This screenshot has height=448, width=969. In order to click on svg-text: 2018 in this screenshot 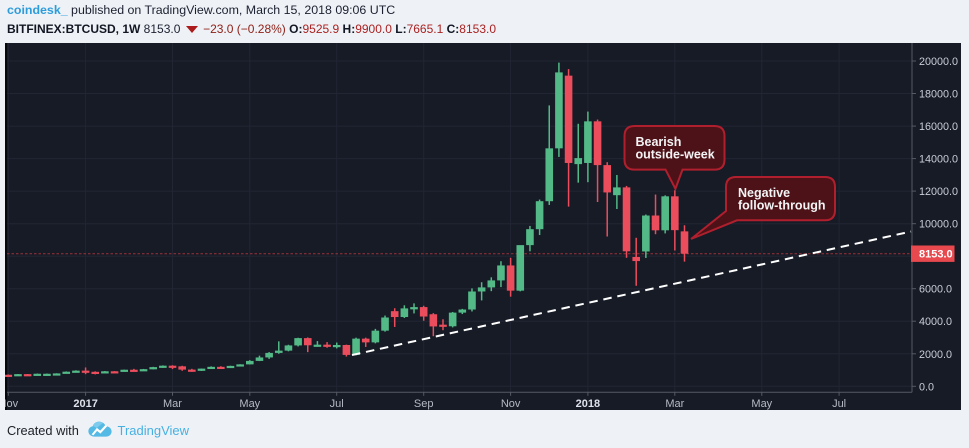, I will do `click(588, 404)`.